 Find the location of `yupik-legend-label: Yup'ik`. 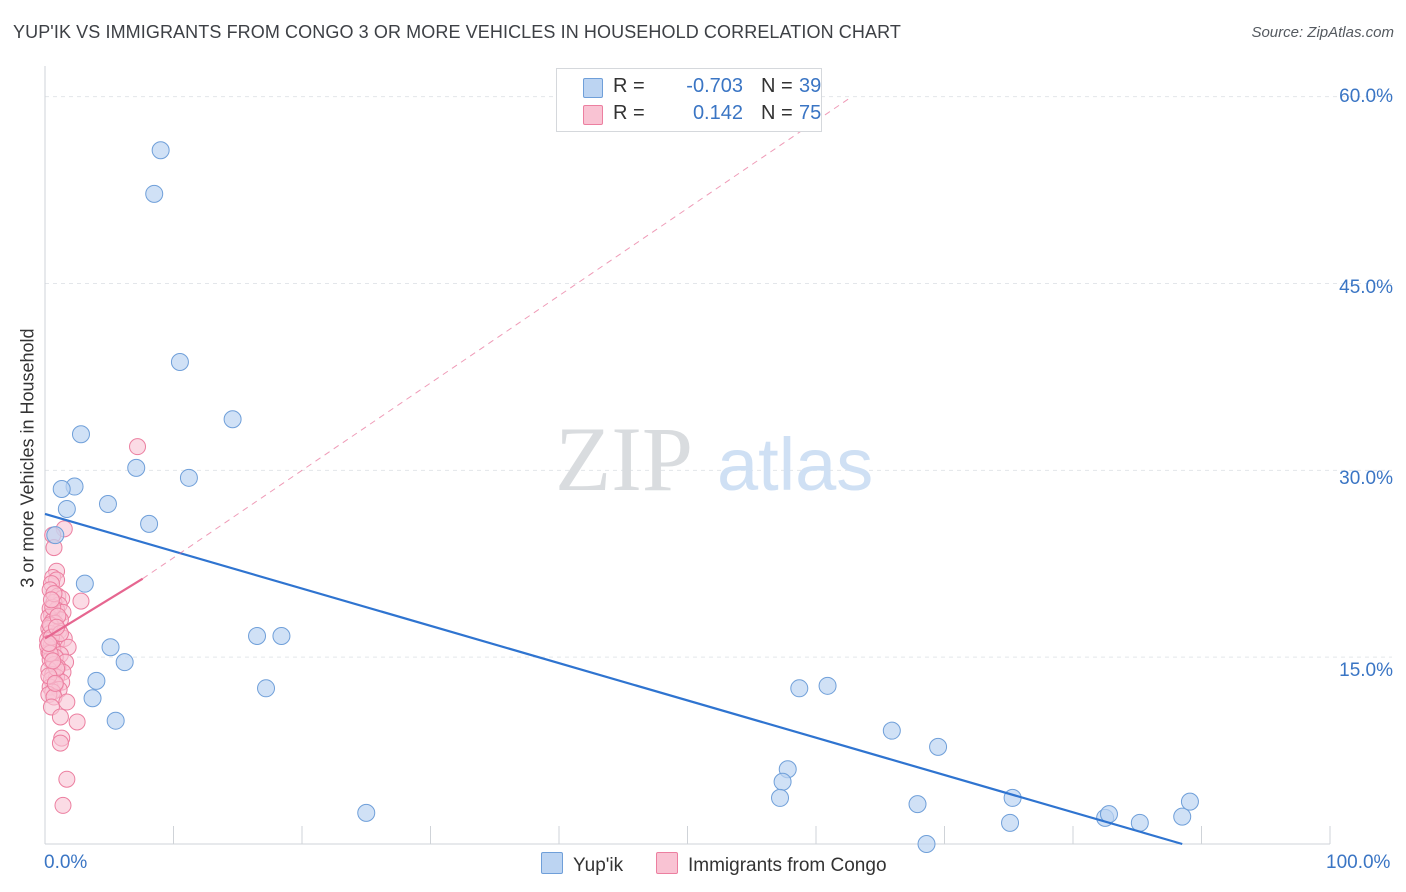

yupik-legend-label: Yup'ik is located at coordinates (598, 865).